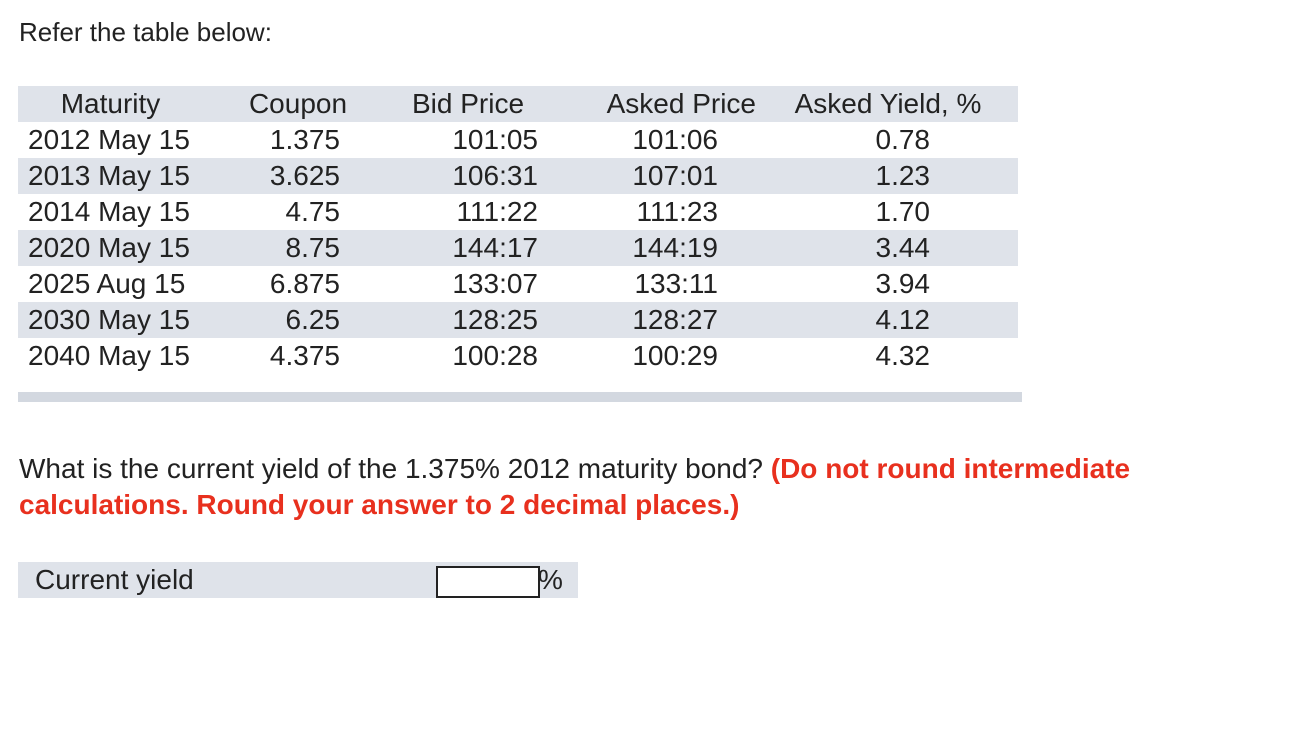 This screenshot has height=730, width=1308. I want to click on cell-asked-price: 101:06, so click(675, 139).